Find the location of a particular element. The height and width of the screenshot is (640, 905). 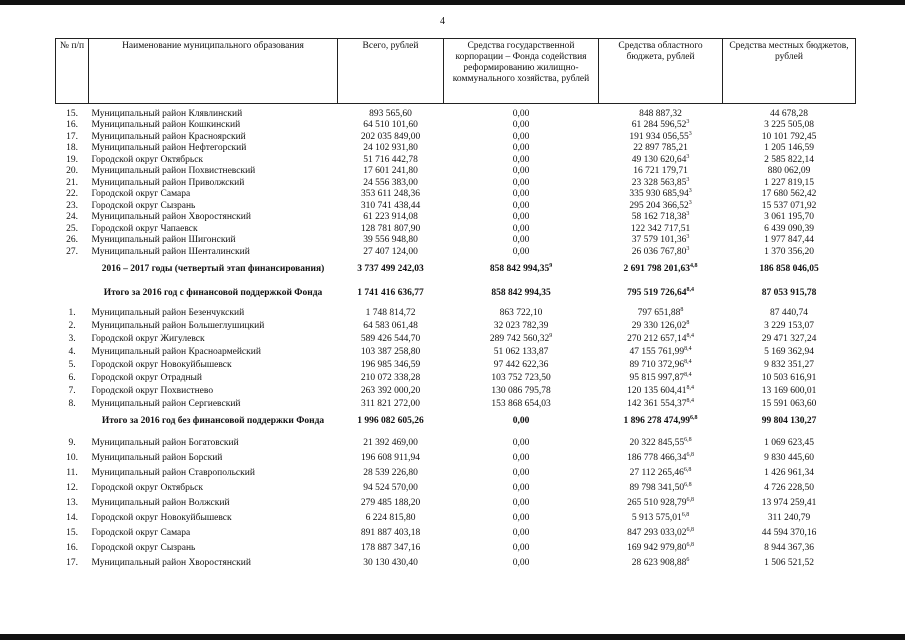

amount: 130 086 795,78 is located at coordinates (521, 390).